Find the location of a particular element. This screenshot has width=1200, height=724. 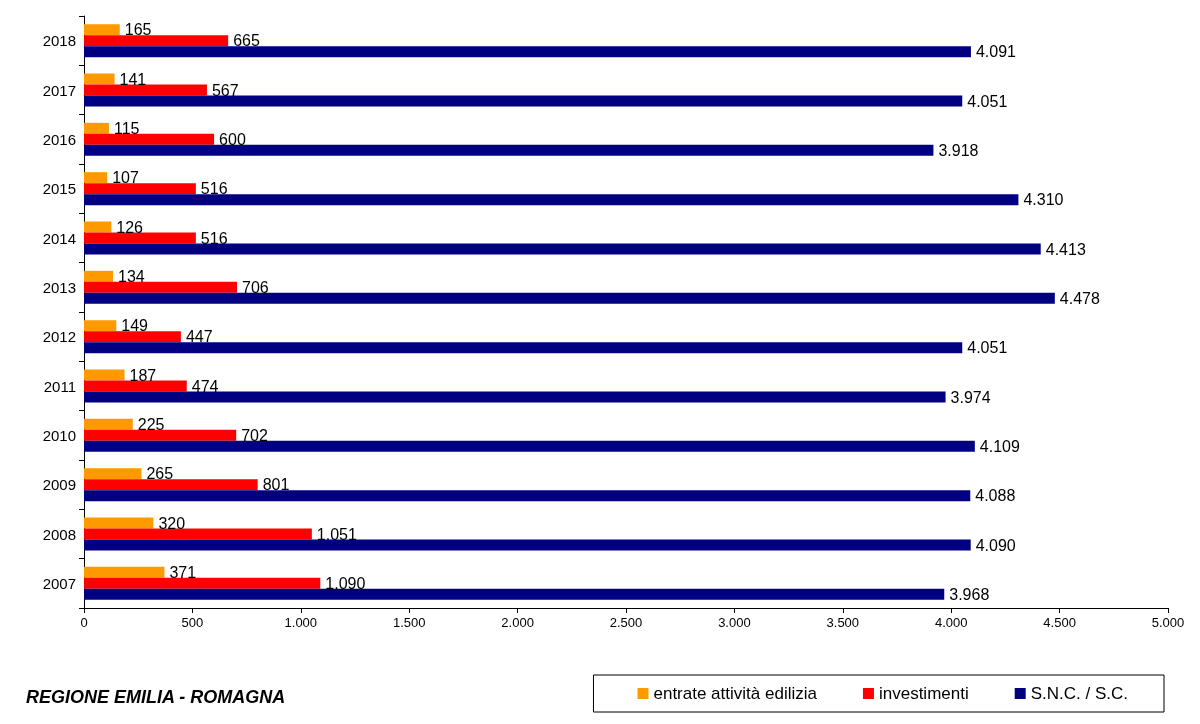

data-label: 447 is located at coordinates (199, 337).